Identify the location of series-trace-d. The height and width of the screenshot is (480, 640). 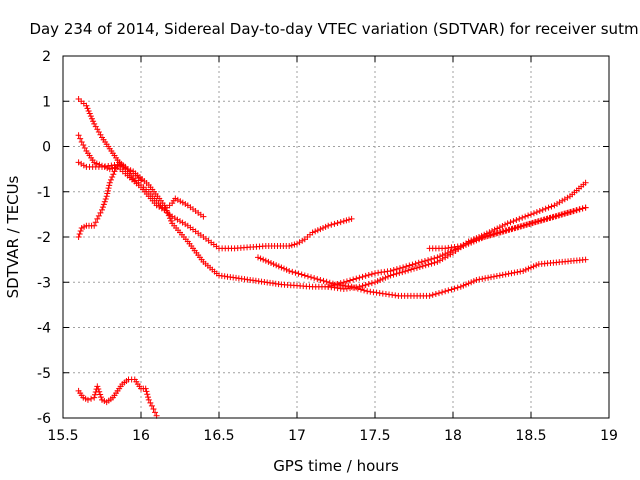
(422, 276).